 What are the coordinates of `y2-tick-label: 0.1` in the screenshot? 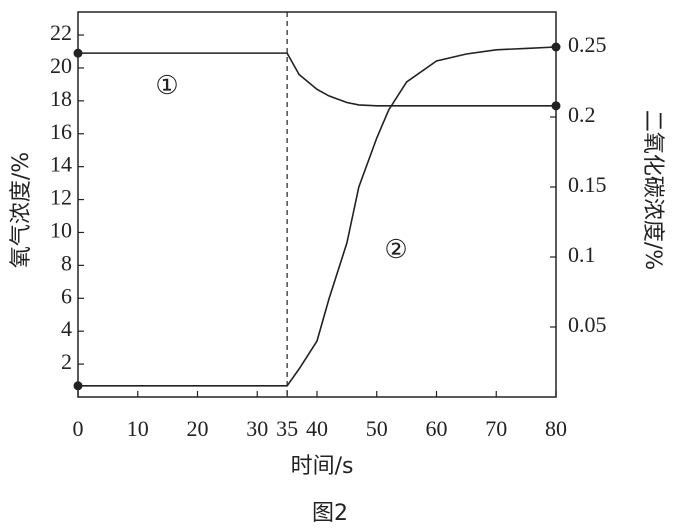 It's located at (582, 254).